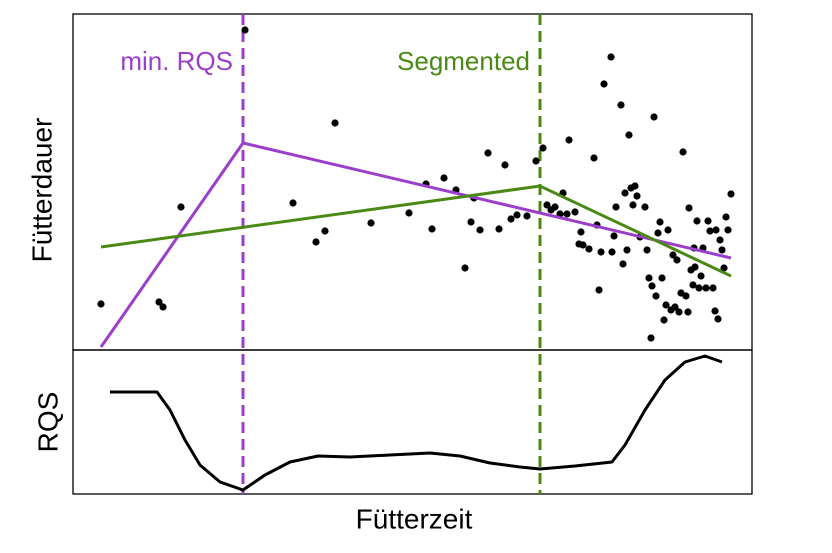  I want to click on x-axis-label: Fütterzeit, so click(414, 518).